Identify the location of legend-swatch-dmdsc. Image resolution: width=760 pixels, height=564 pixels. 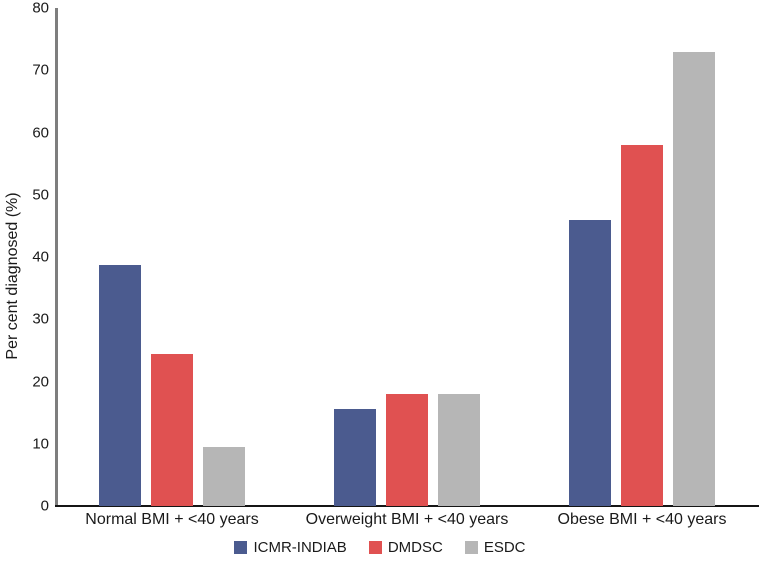
(375, 547).